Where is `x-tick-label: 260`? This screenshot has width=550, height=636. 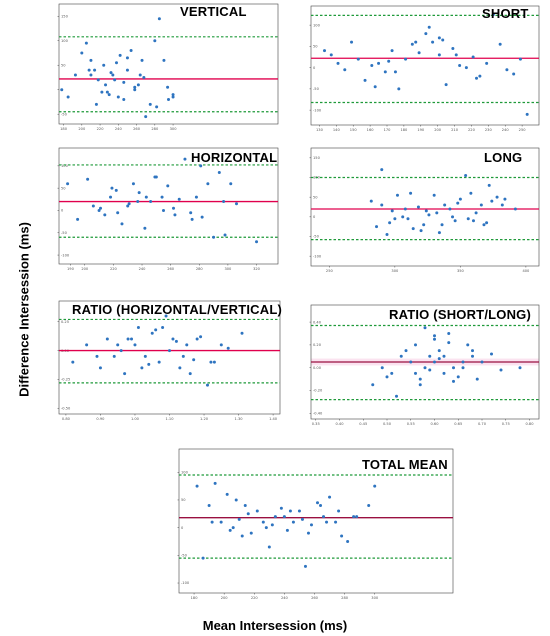
x-tick-label: 260 is located at coordinates (171, 269).